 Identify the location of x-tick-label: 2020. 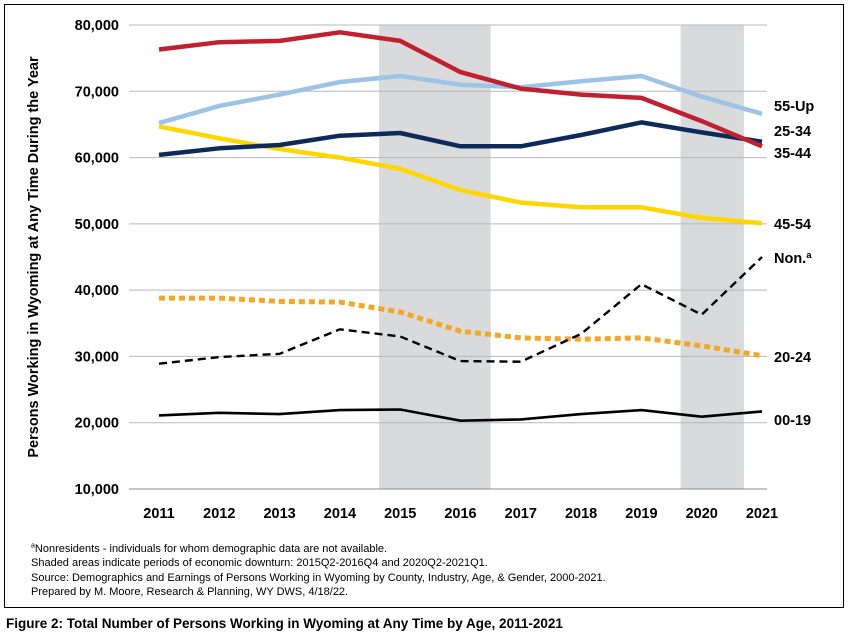
(702, 514).